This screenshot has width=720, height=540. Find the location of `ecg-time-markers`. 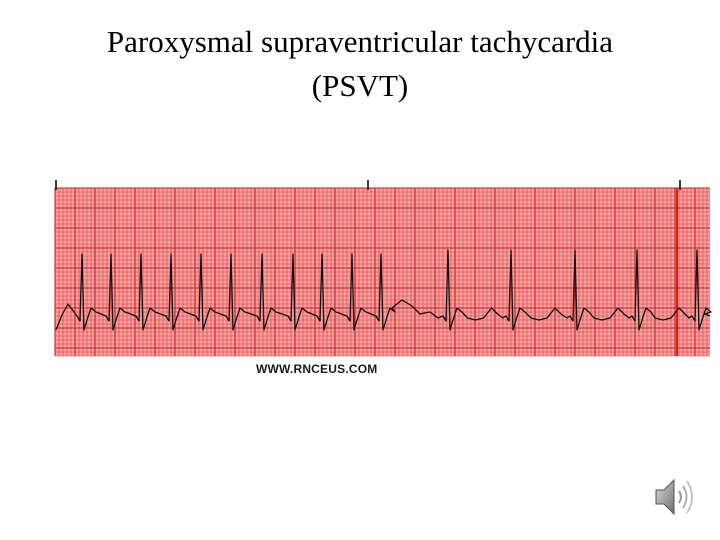

ecg-time-markers is located at coordinates (368, 185).